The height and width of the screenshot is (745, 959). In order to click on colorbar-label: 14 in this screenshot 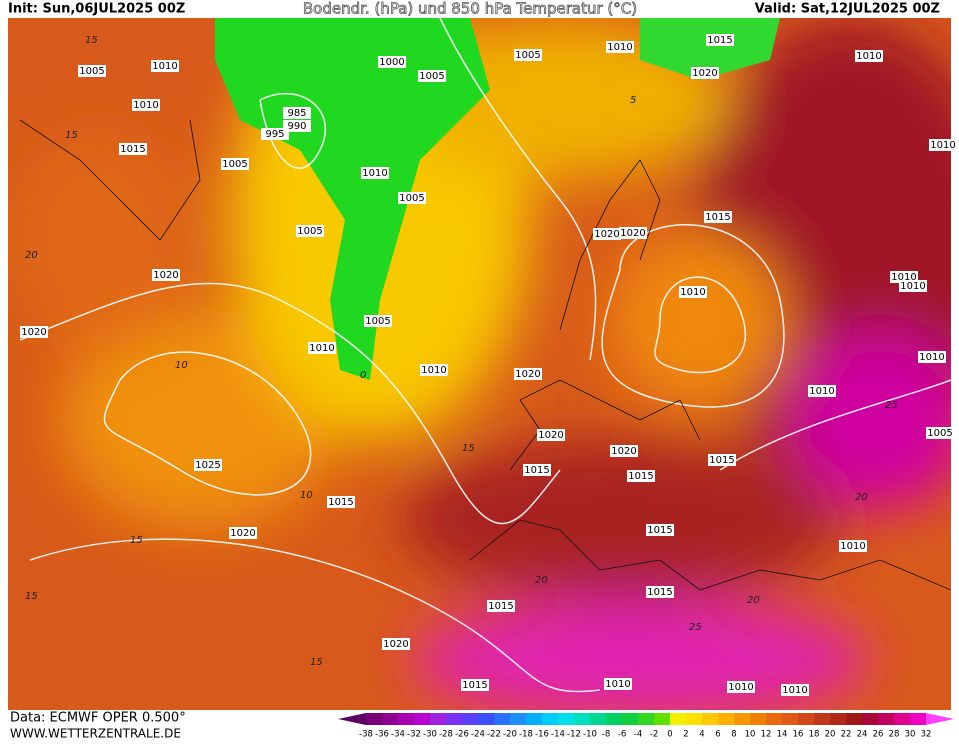, I will do `click(782, 735)`.